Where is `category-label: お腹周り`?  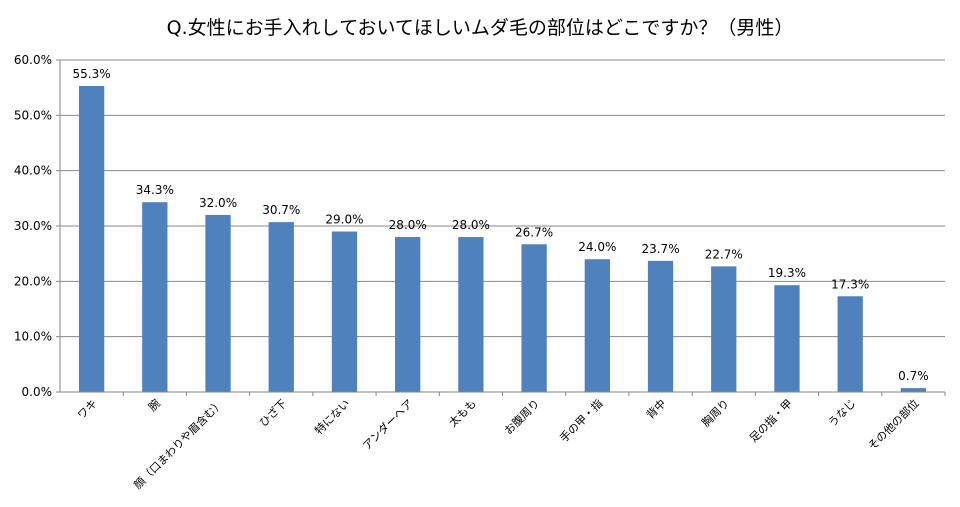 category-label: お腹周り is located at coordinates (521, 416).